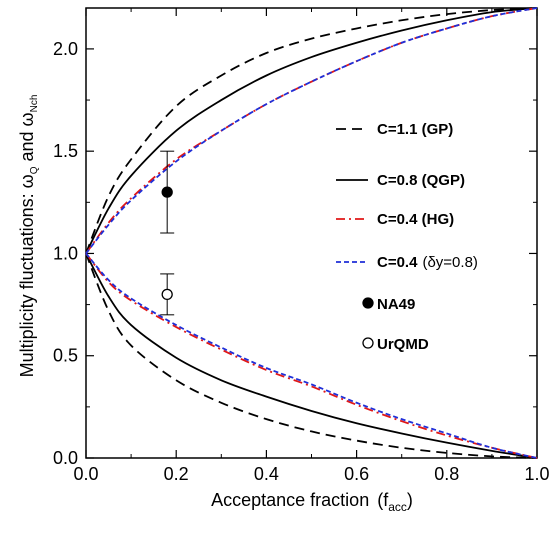  Describe the element at coordinates (167, 233) in the screenshot. I see `points-layer` at that location.